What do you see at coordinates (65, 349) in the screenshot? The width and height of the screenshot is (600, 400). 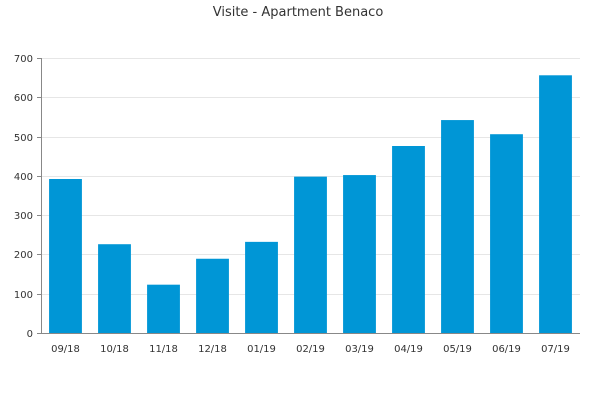 I see `x-tick-label: 09/18` at bounding box center [65, 349].